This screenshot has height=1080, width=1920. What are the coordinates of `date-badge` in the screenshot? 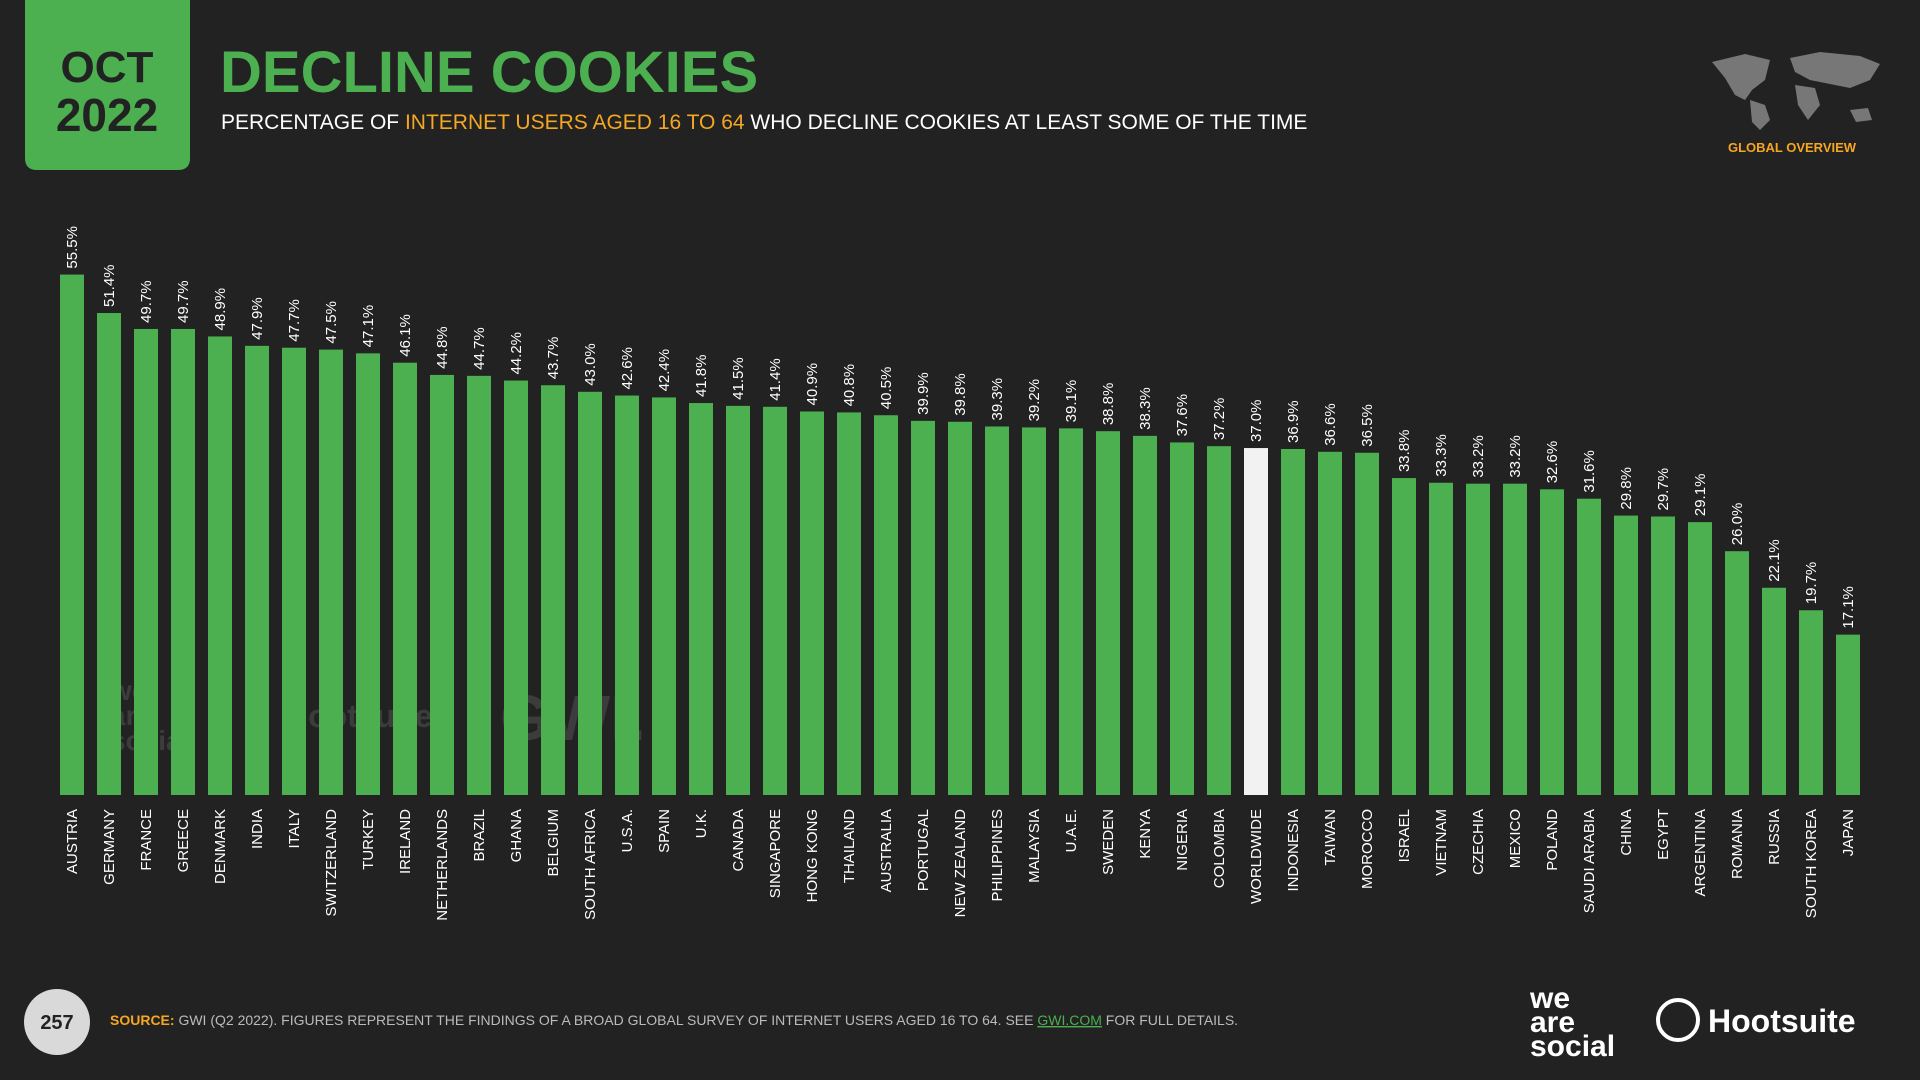 It's located at (107, 85).